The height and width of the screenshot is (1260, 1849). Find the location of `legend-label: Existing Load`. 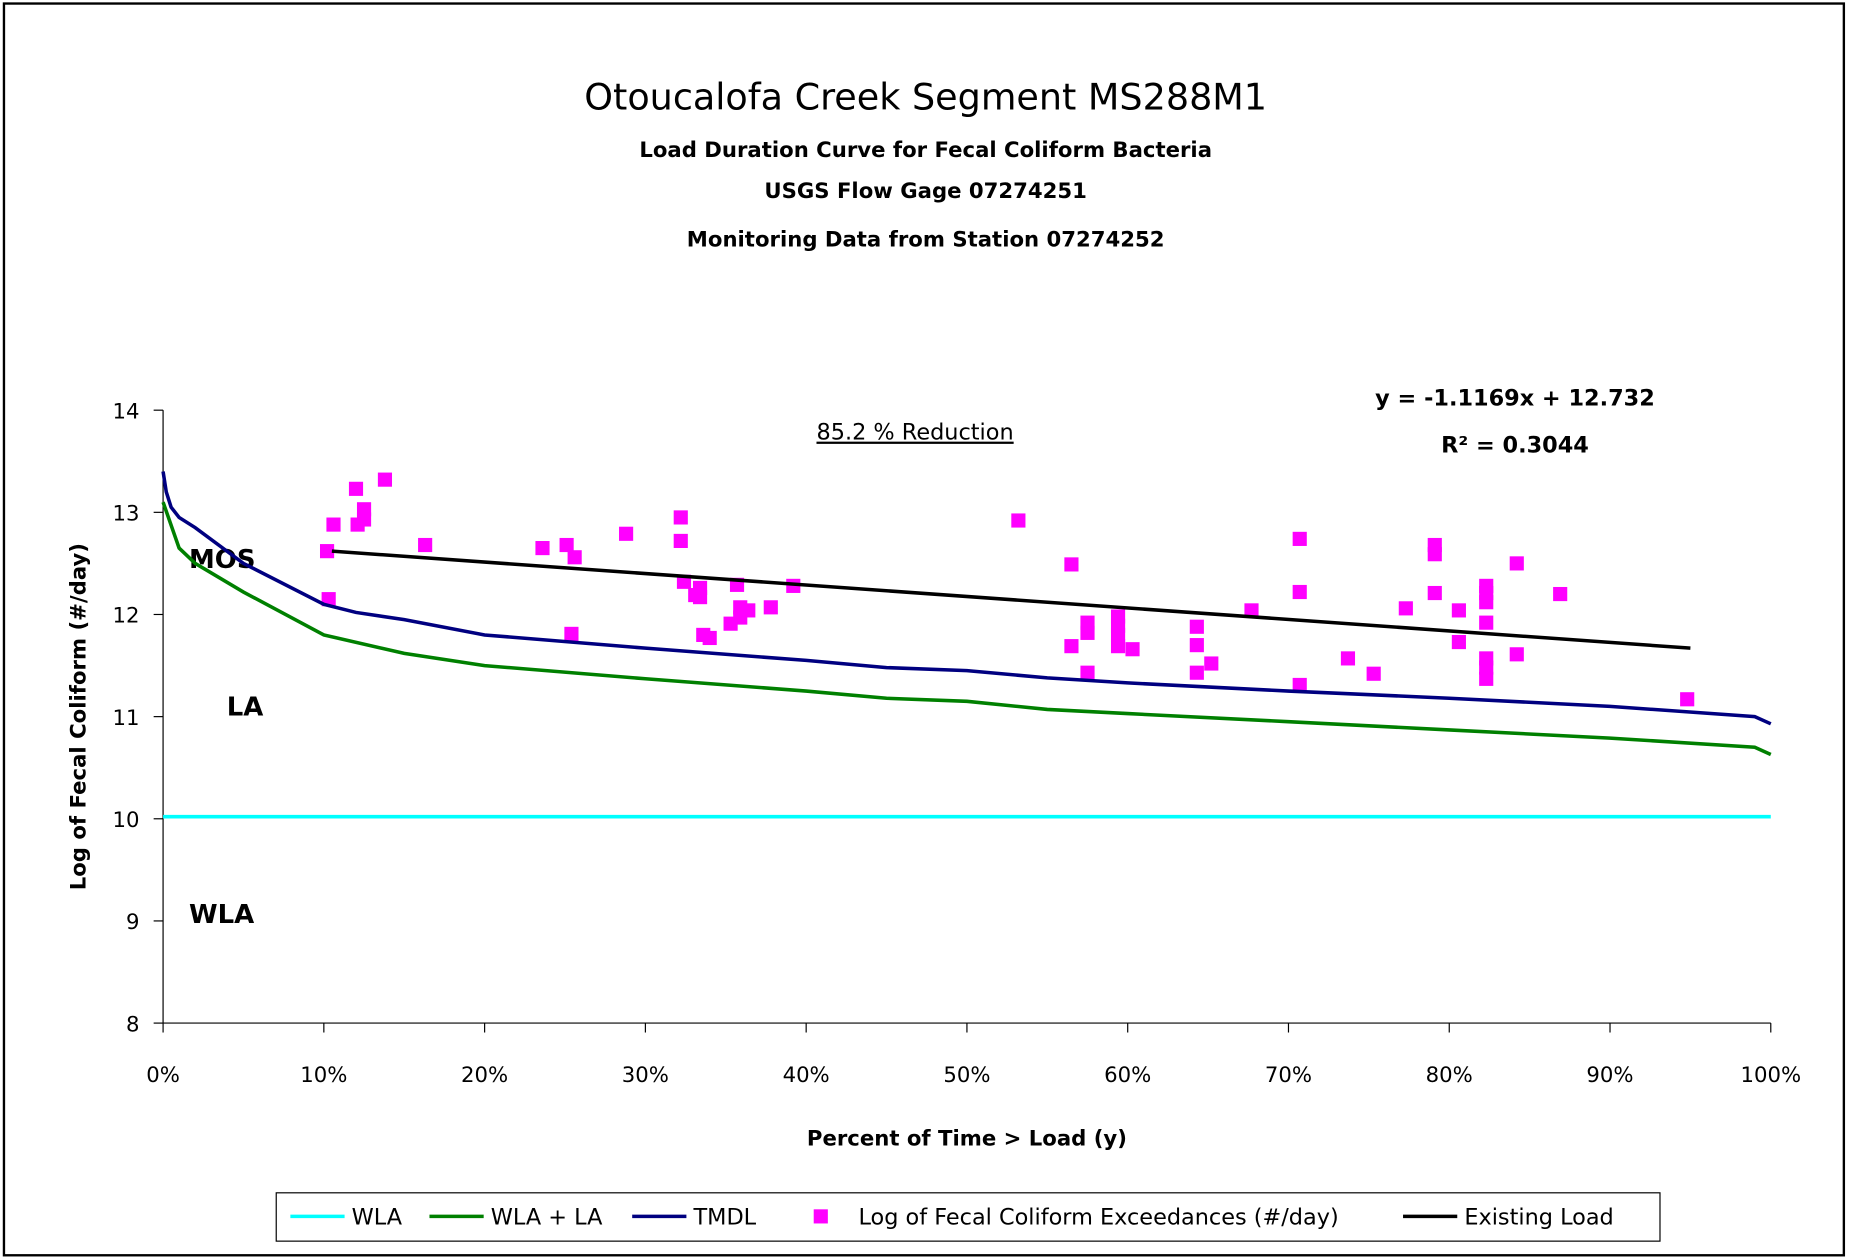

legend-label: Existing Load is located at coordinates (1538, 1218).